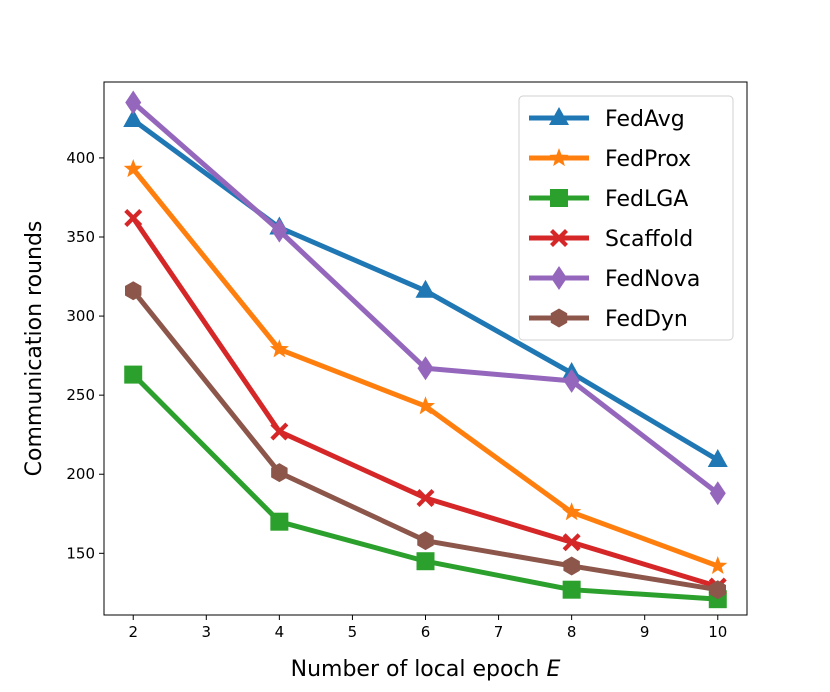 This screenshot has height=692, width=830. I want to click on x-tick-label: 2, so click(133, 632).